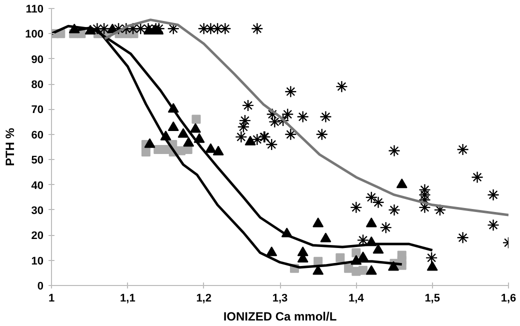 Image resolution: width=520 pixels, height=326 pixels. I want to click on x-tick-label: 1,3, so click(280, 298).